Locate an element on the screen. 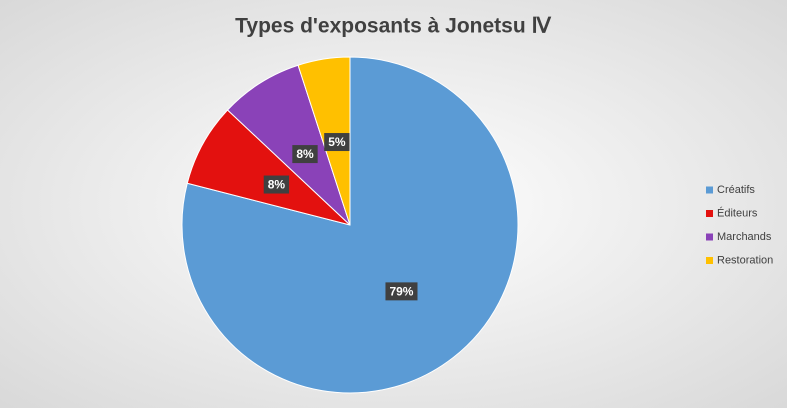  pie-slice is located at coordinates (324, 141).